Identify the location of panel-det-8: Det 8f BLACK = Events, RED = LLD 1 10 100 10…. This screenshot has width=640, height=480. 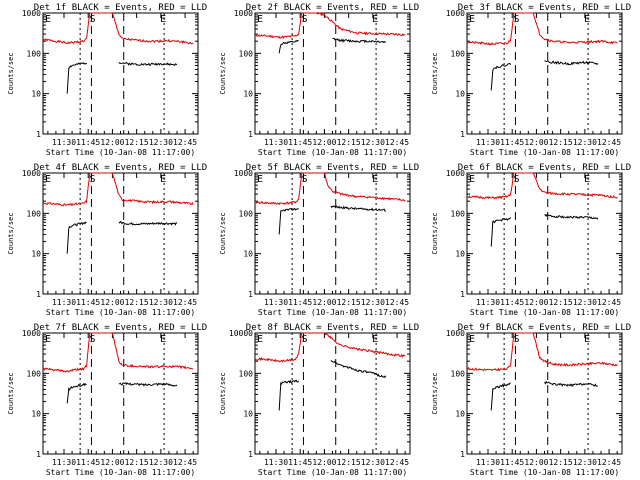
(319, 400).